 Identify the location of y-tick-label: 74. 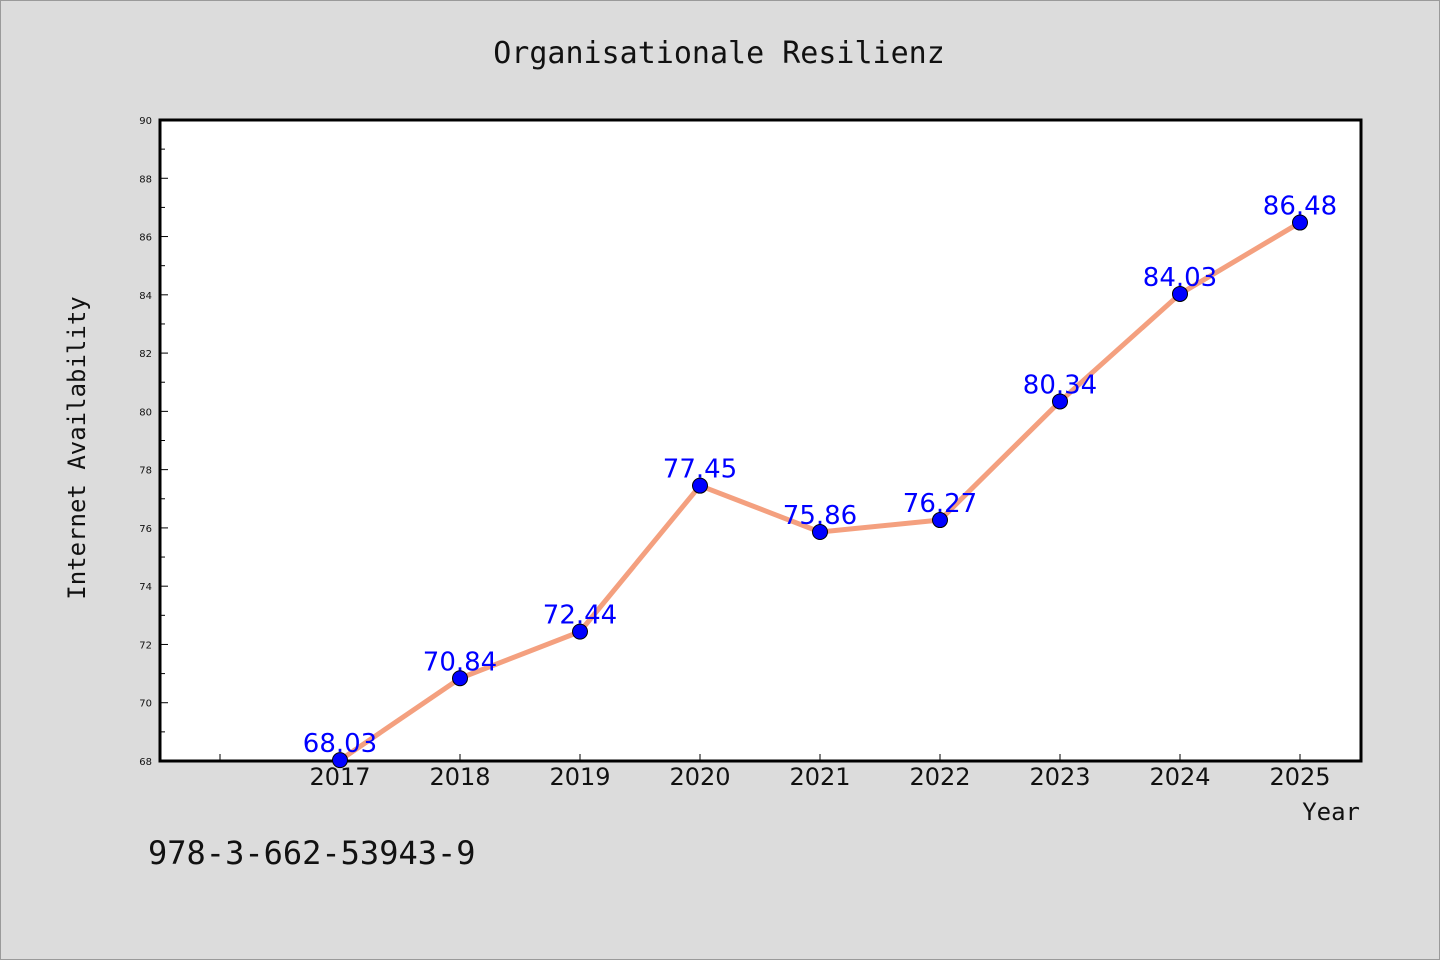
(145, 587).